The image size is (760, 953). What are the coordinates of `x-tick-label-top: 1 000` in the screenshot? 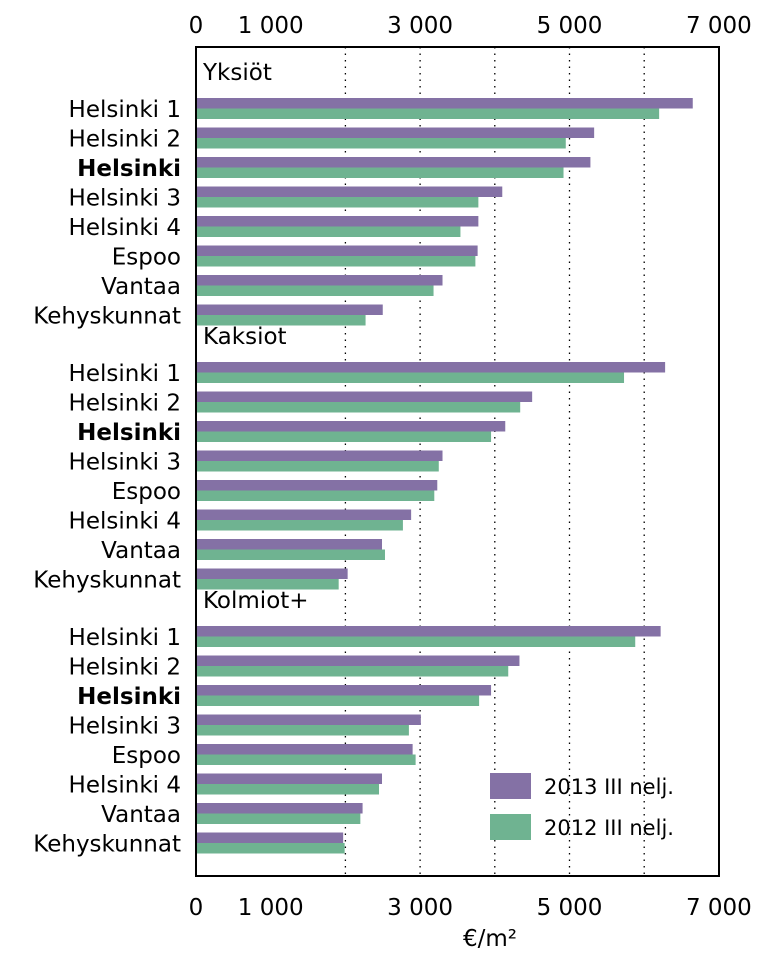 It's located at (271, 26).